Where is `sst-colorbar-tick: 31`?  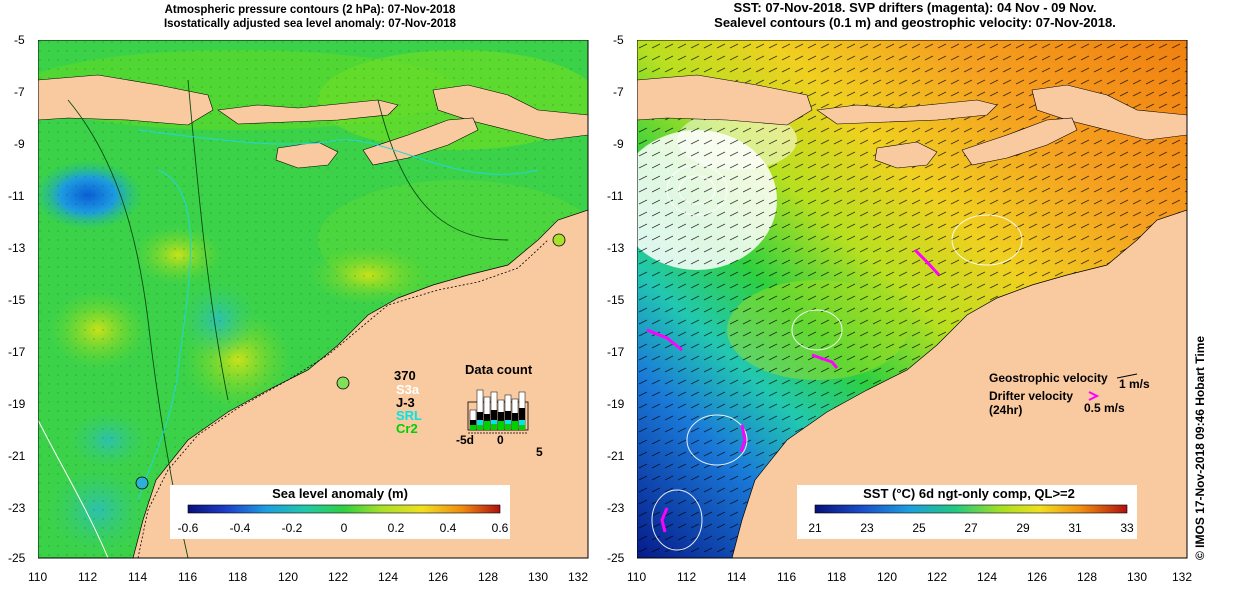 sst-colorbar-tick: 31 is located at coordinates (1075, 528).